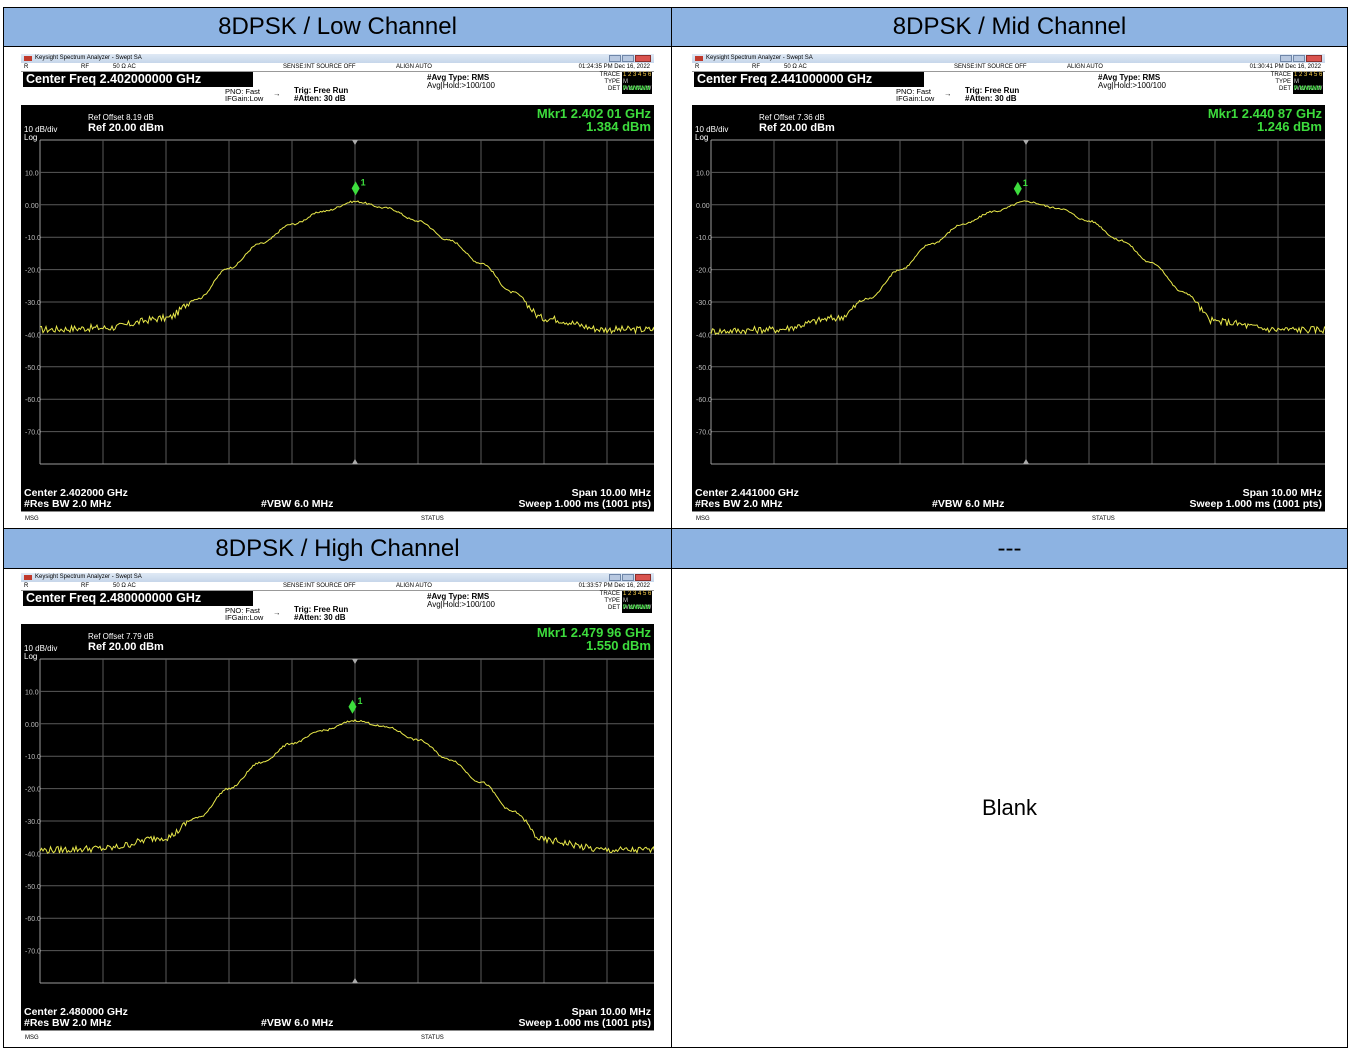 Image resolution: width=1352 pixels, height=1048 pixels. Describe the element at coordinates (458, 77) in the screenshot. I see `avg-type-label: #Avg Type: RMS` at that location.